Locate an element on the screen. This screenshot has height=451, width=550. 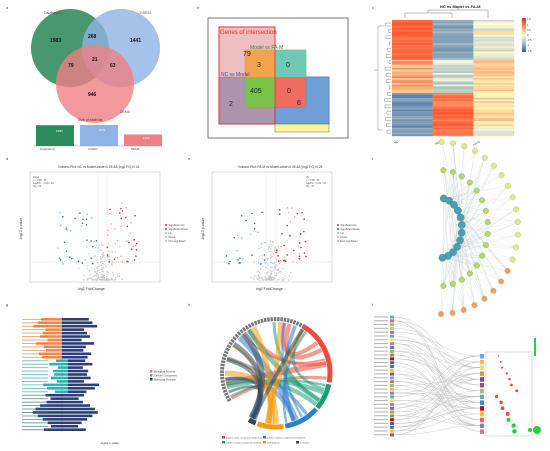
legend-entry: Significant Down is located at coordinates (351, 229).